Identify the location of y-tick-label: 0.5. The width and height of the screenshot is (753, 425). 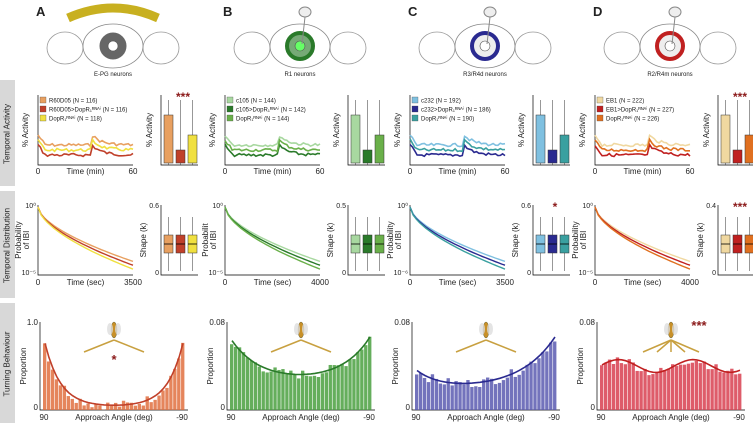
(341, 206).